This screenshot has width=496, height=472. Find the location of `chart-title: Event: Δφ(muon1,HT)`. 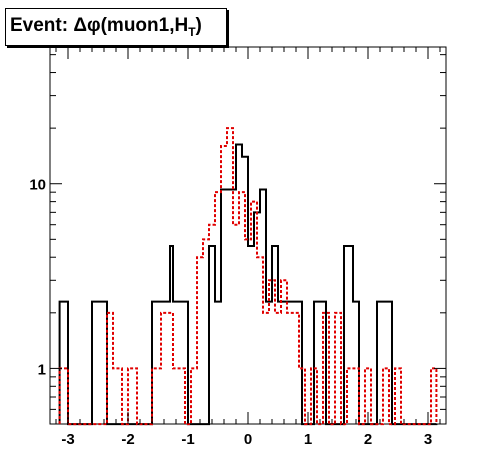

chart-title: Event: Δφ(muon1,HT) is located at coordinates (106, 27).